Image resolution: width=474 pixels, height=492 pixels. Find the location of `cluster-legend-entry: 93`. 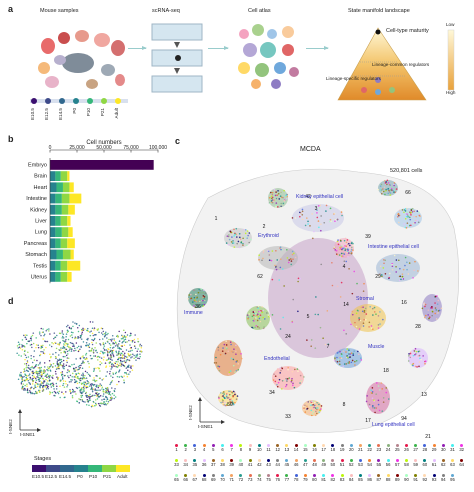

cluster-legend-entry: 93 is located at coordinates (434, 478).